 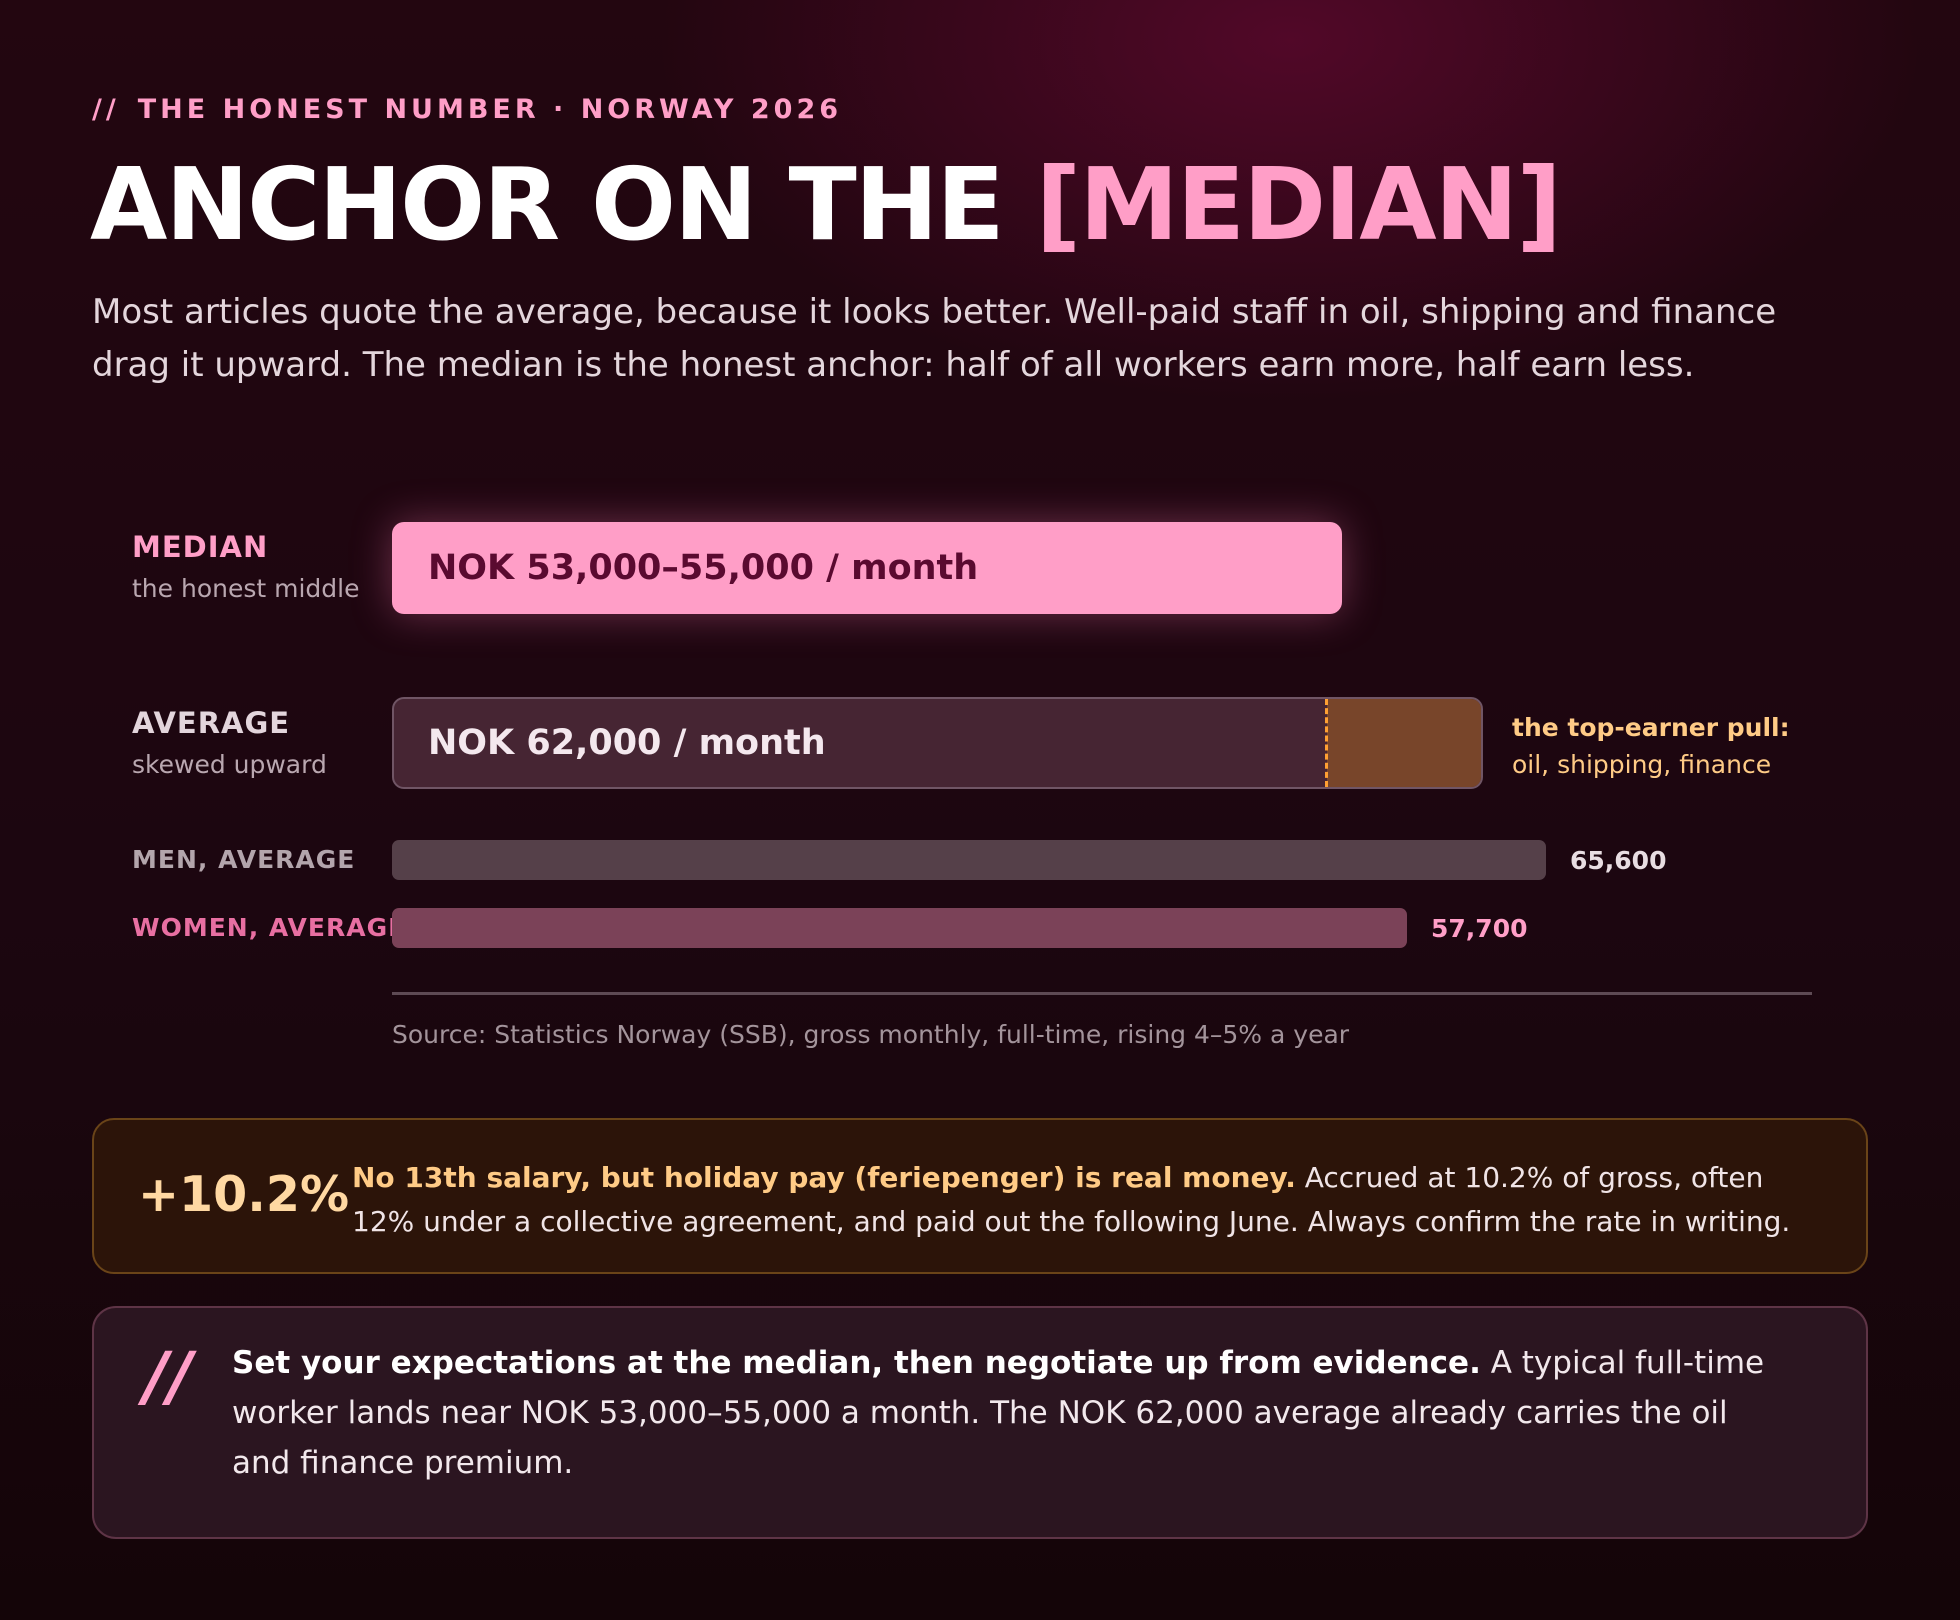 I want to click on average-label: AVERAGE, so click(x=211, y=723).